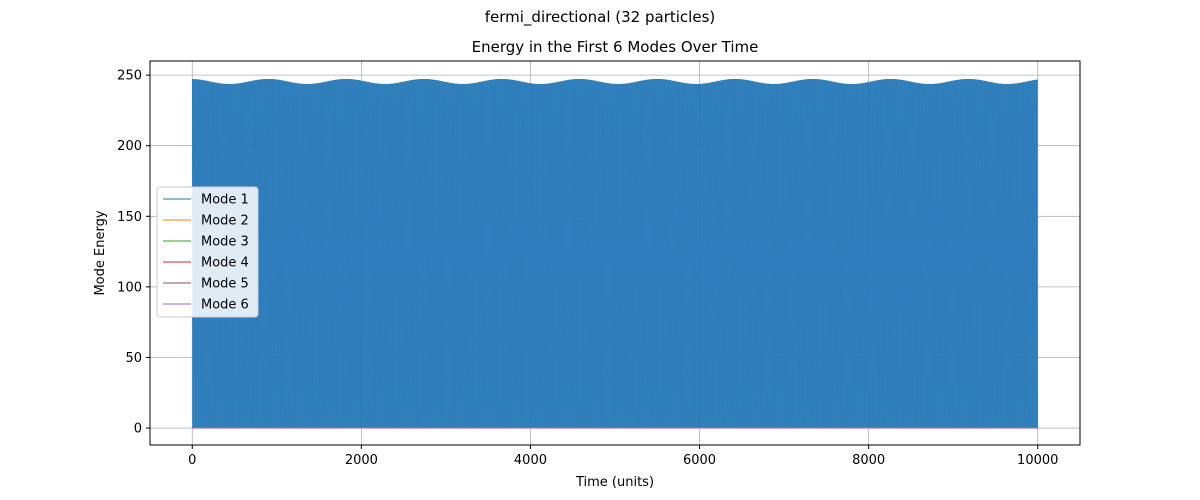 This screenshot has height=500, width=1200. What do you see at coordinates (614, 482) in the screenshot?
I see `x-axis-label: Time (units)` at bounding box center [614, 482].